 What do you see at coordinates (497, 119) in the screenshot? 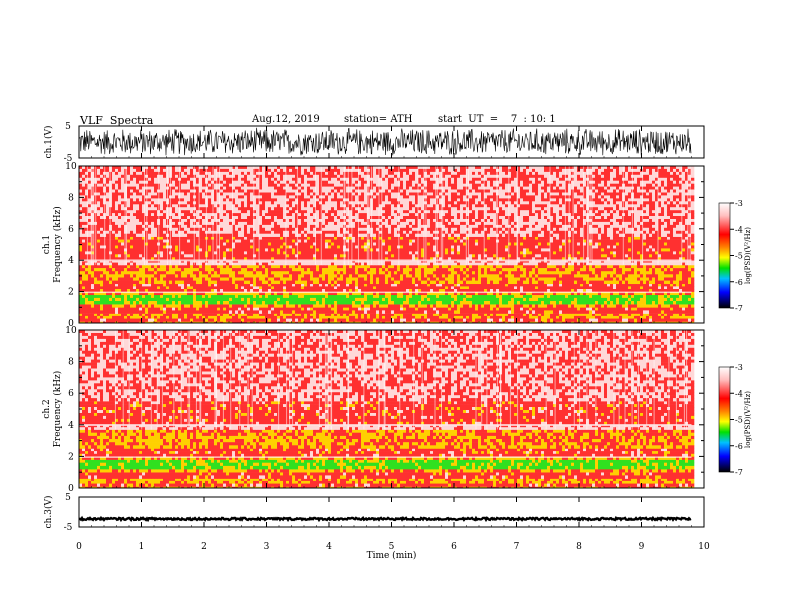
I see `start-time-label: start UT = 7 : 10: 1` at bounding box center [497, 119].